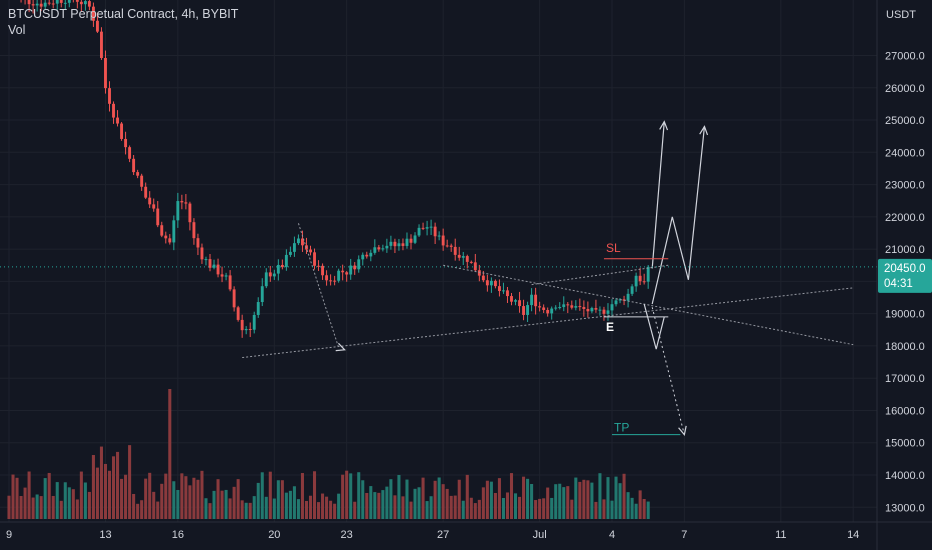  What do you see at coordinates (654, 326) in the screenshot?
I see `projection-path-down` at bounding box center [654, 326].